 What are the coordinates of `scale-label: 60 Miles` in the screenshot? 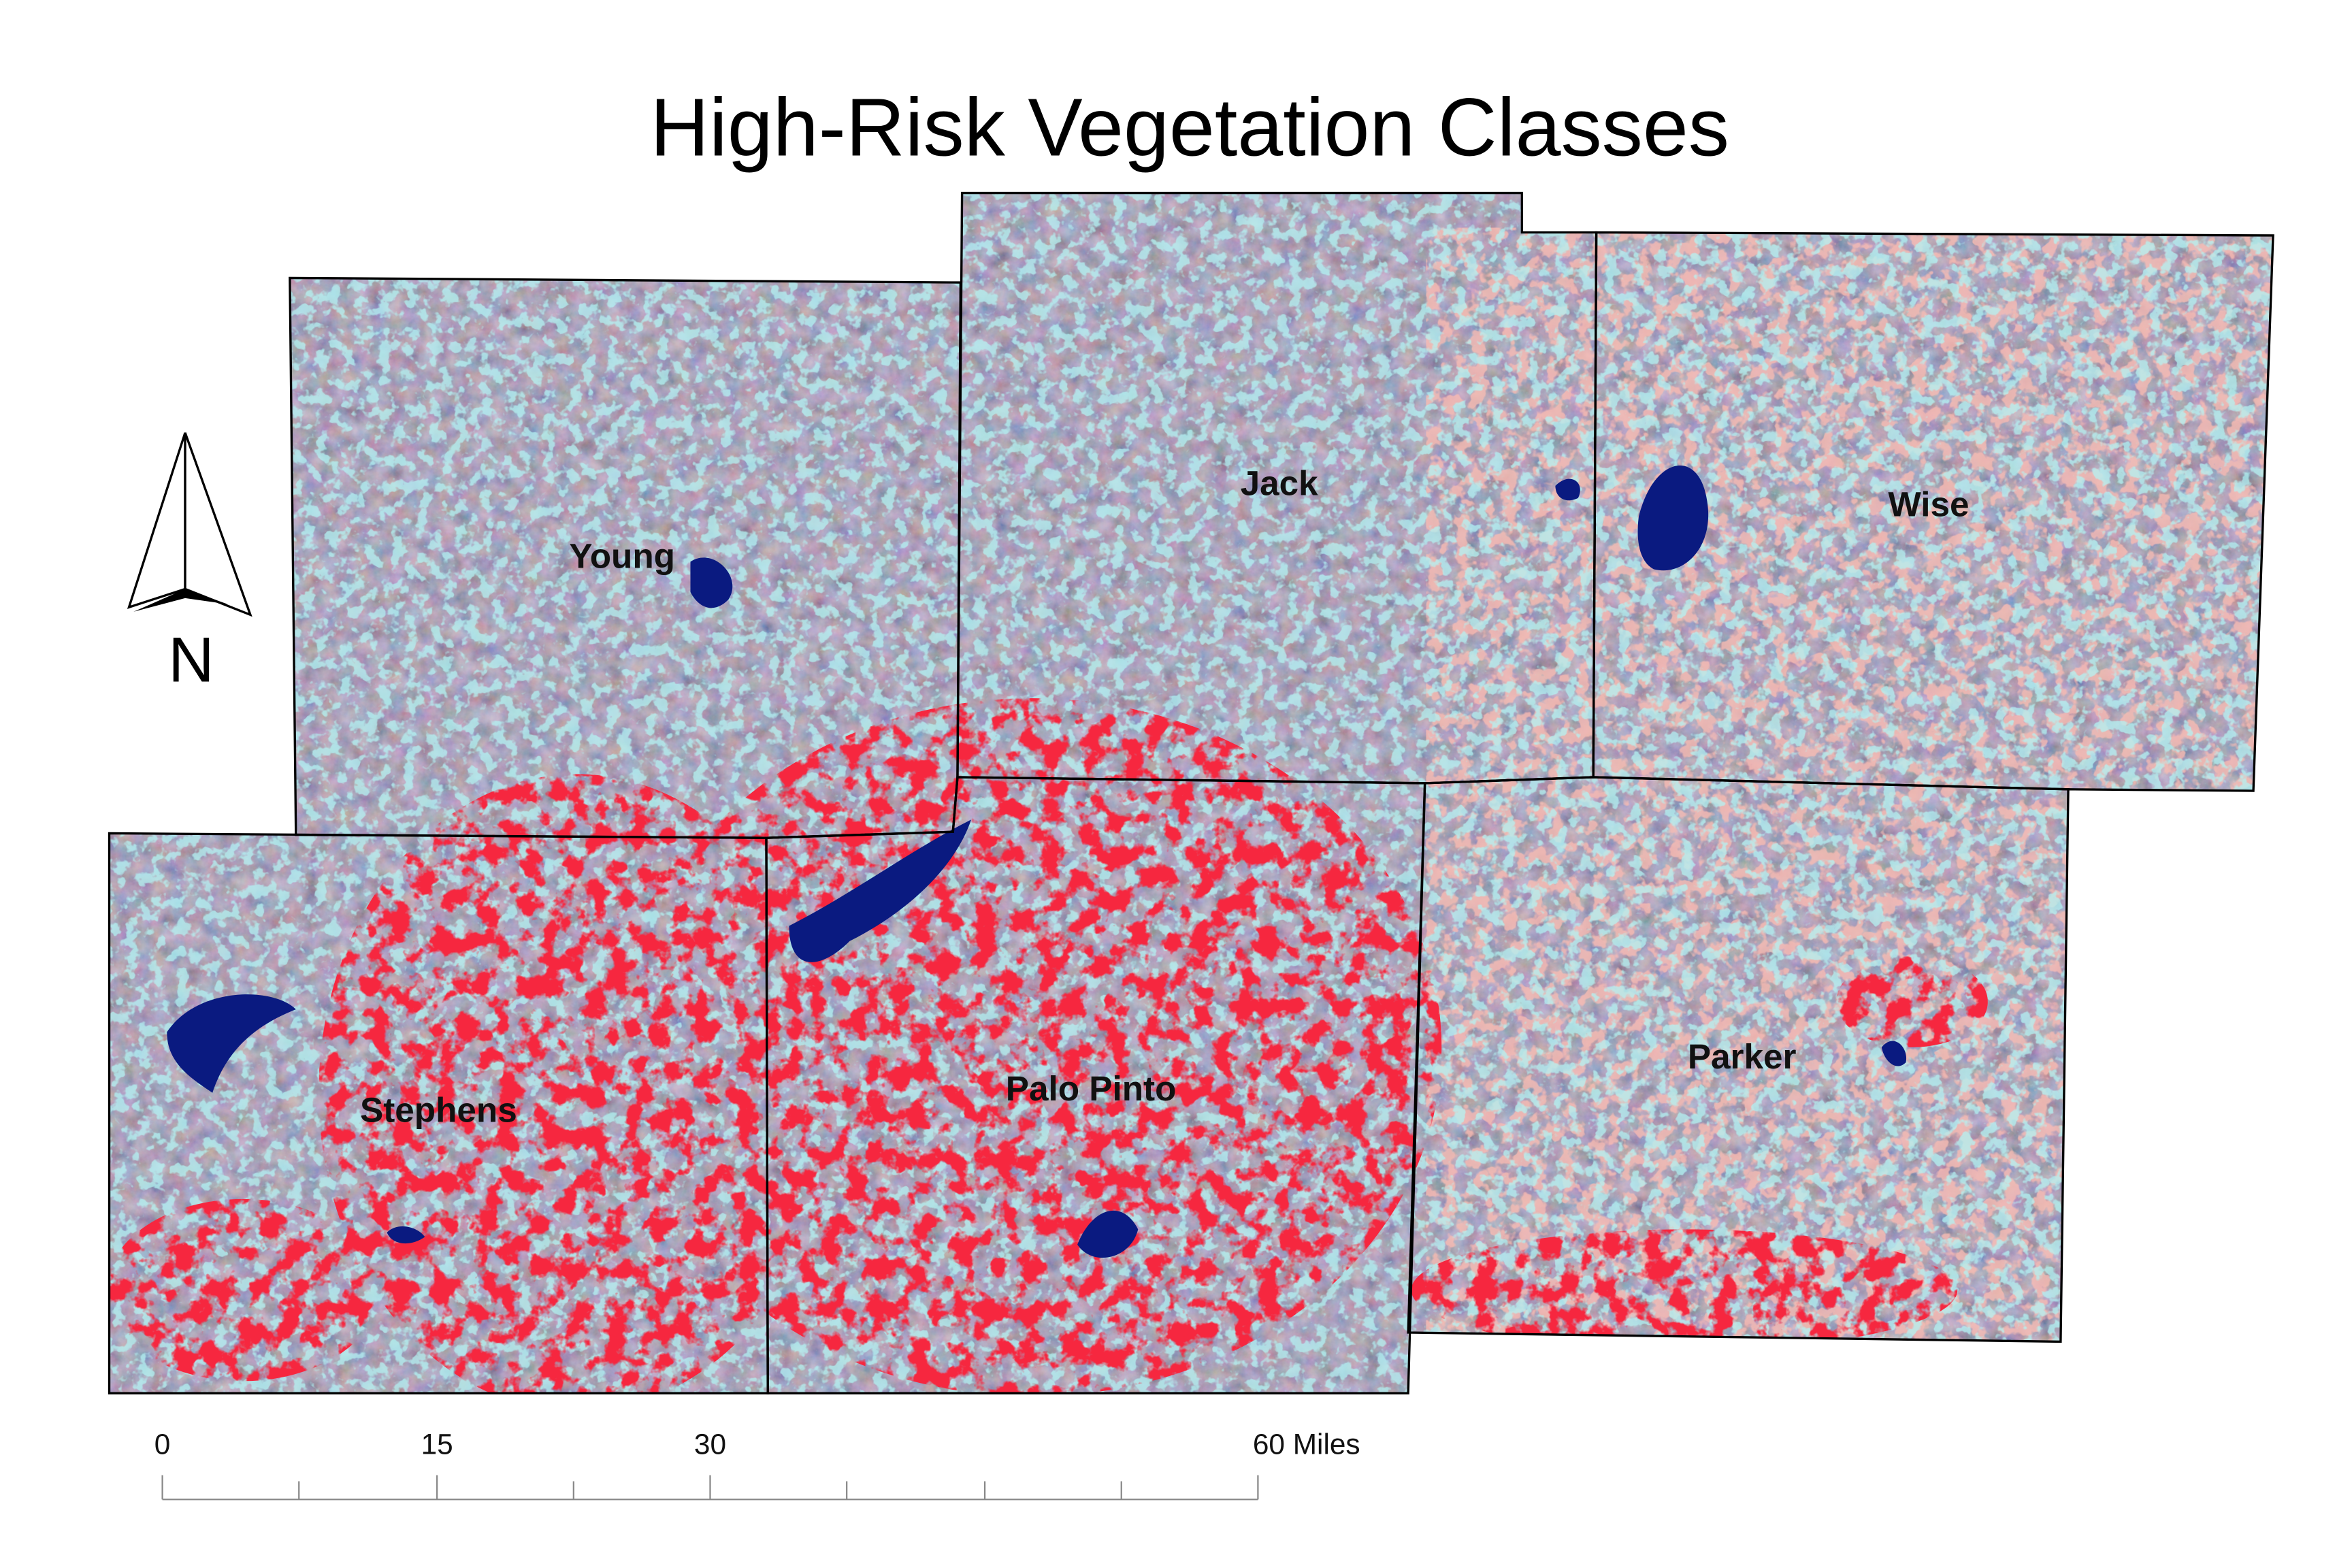 It's located at (1306, 1444).